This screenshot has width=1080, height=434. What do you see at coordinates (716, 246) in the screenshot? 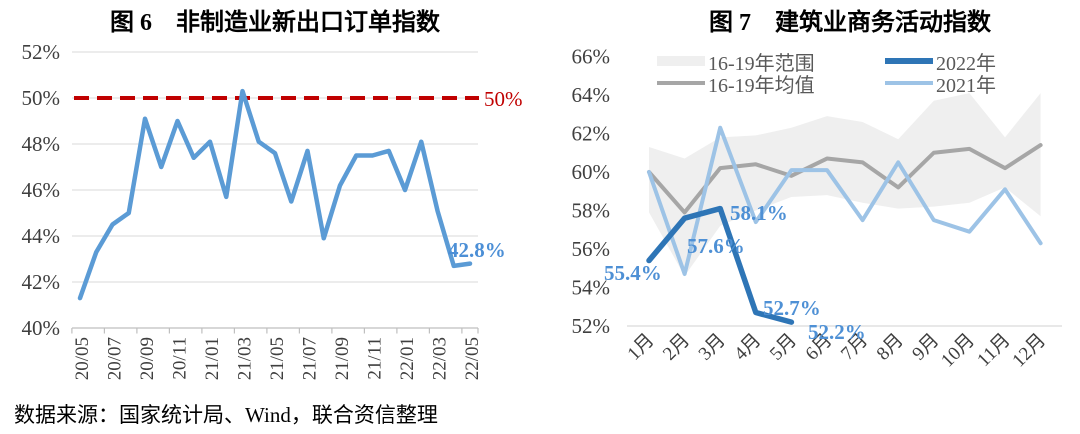
I see `figure-7-value-label-feb: 57.6%` at bounding box center [716, 246].